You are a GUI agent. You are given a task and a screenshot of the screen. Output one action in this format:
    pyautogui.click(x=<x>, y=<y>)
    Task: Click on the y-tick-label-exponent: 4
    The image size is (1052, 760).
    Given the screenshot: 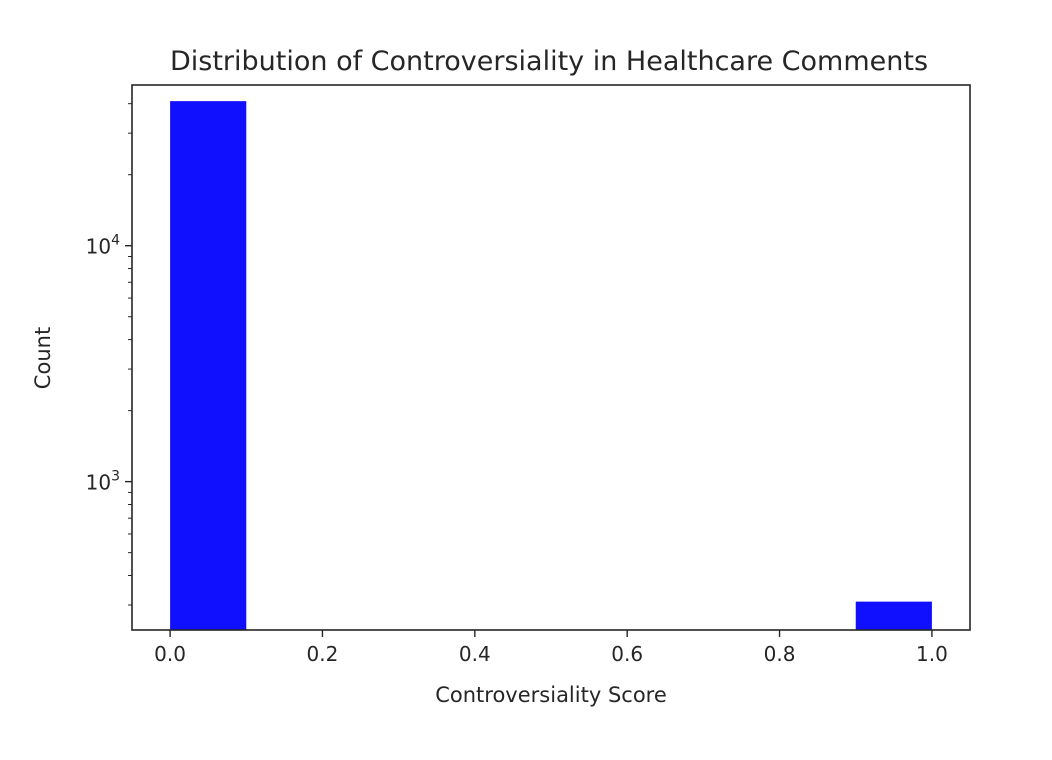 What is the action you would take?
    pyautogui.click(x=115, y=241)
    